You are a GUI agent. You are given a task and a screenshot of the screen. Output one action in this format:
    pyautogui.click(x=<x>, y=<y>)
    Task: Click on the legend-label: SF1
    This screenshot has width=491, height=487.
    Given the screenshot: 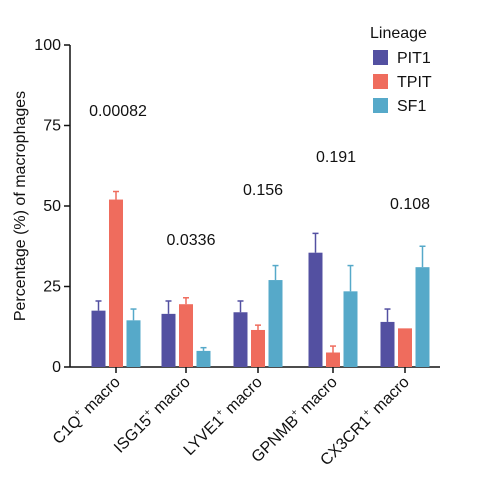 What is the action you would take?
    pyautogui.click(x=411, y=106)
    